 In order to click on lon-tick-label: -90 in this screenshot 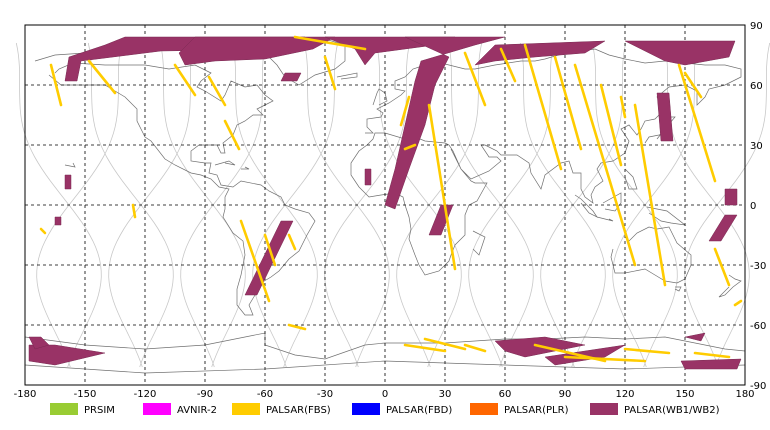, I will do `click(205, 394)`.